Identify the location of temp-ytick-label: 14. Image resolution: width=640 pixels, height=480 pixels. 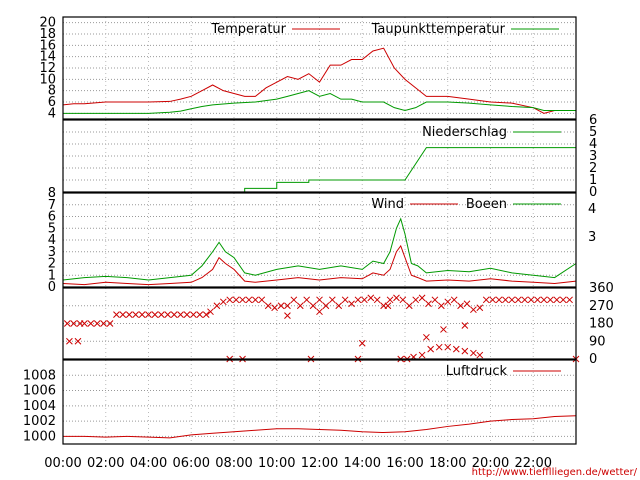
(47, 57).